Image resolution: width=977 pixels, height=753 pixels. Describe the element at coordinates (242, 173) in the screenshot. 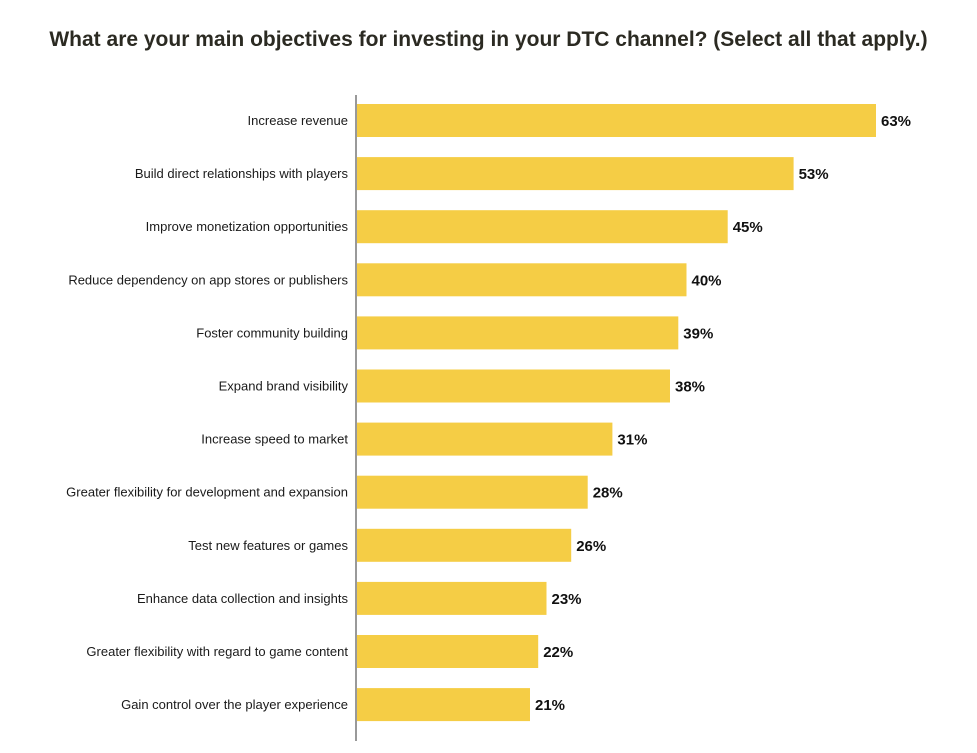

I see `category-label: Build direct relationships with players` at that location.